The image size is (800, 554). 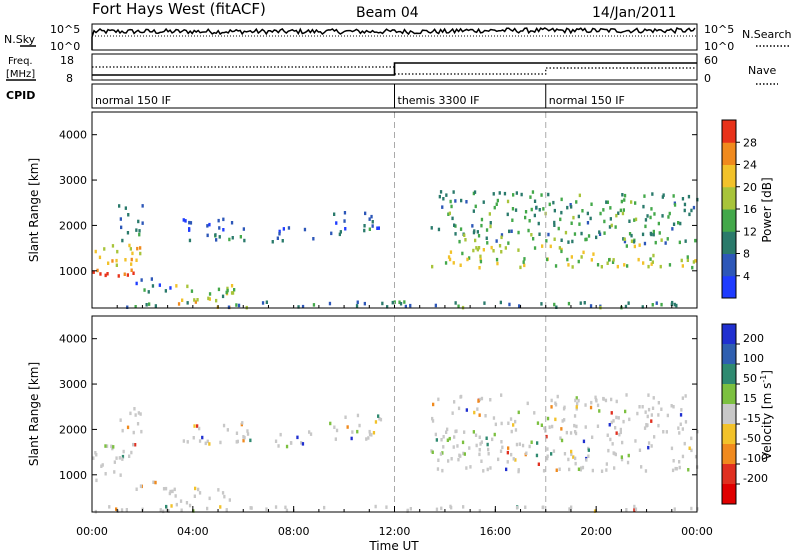 I want to click on x-tick-label: 12:00, so click(x=395, y=531).